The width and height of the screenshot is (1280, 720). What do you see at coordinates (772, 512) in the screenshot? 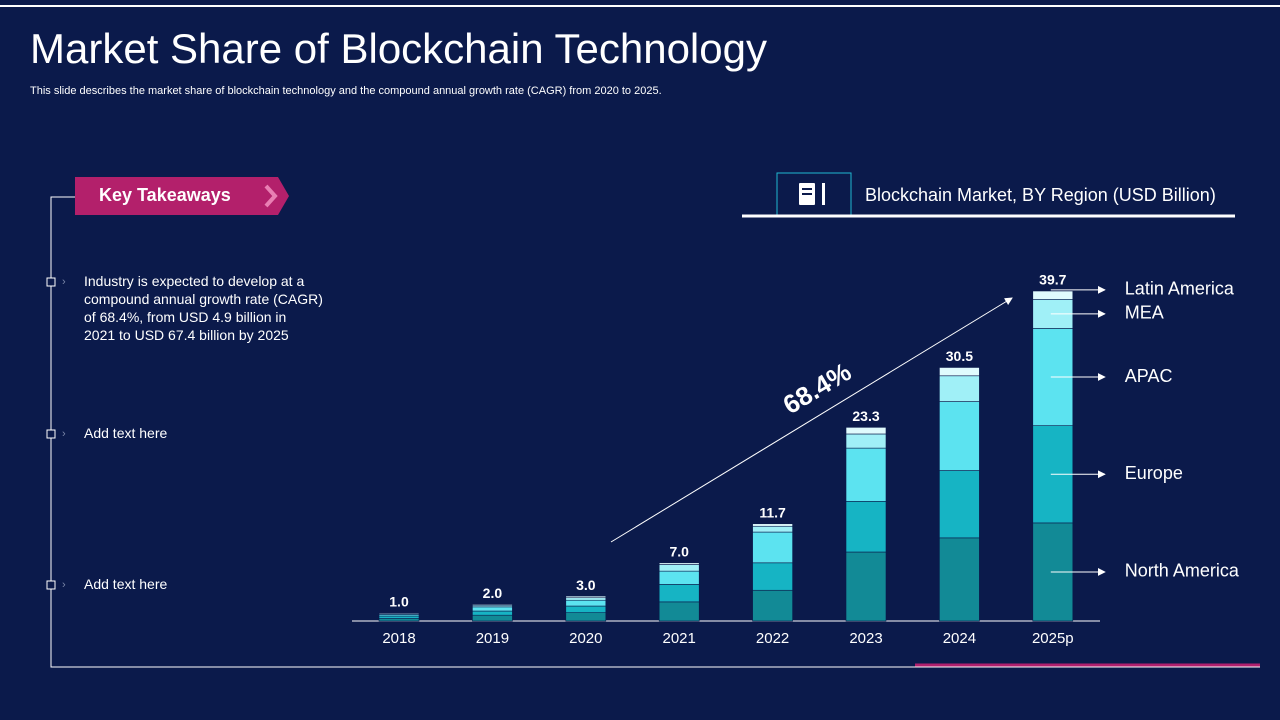
I see `total-label: 11.7` at bounding box center [772, 512].